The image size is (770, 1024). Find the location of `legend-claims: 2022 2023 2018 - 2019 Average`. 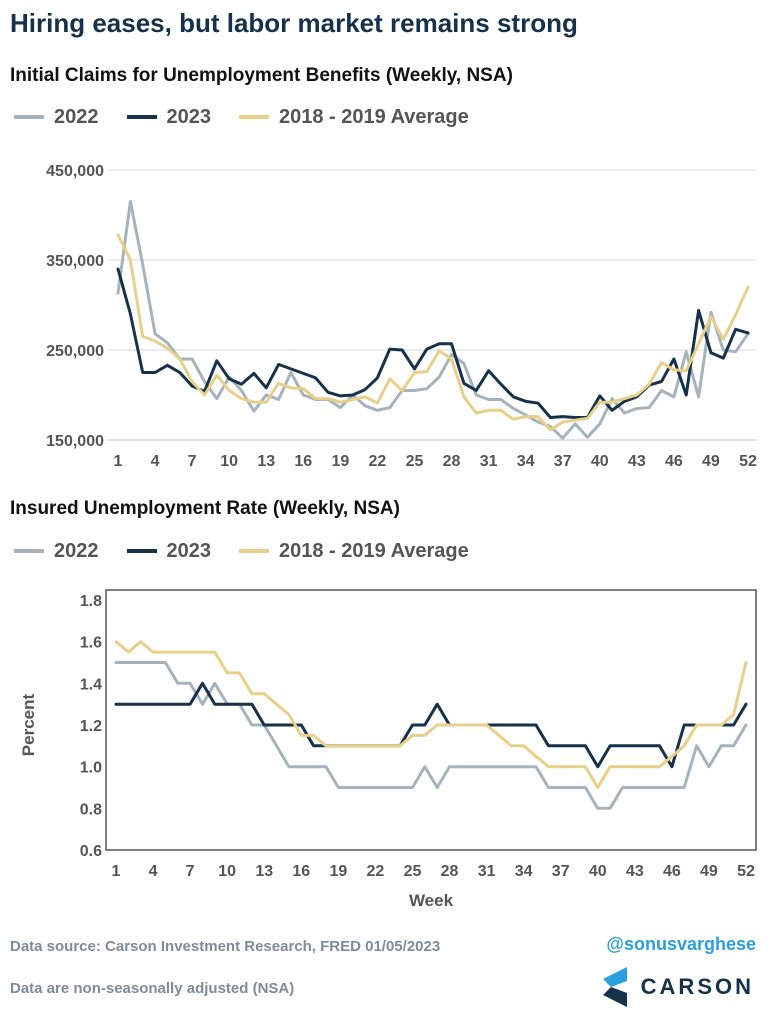

legend-claims: 2022 2023 2018 - 2019 Average is located at coordinates (241, 117).